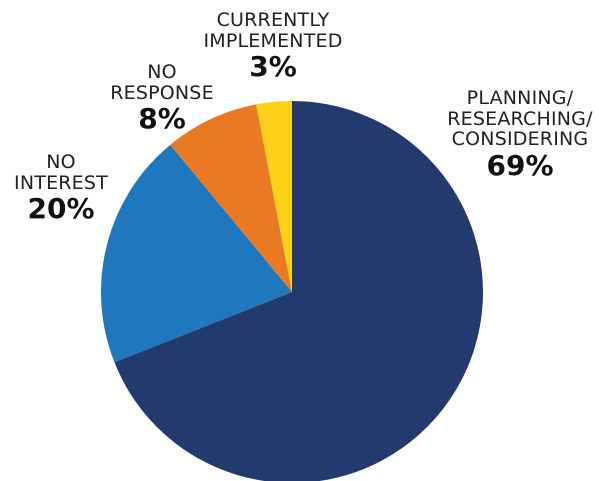 The height and width of the screenshot is (481, 599). I want to click on slice-label-currently-implemented: CURRENTLY IMPLEMENTED 3%, so click(273, 46).